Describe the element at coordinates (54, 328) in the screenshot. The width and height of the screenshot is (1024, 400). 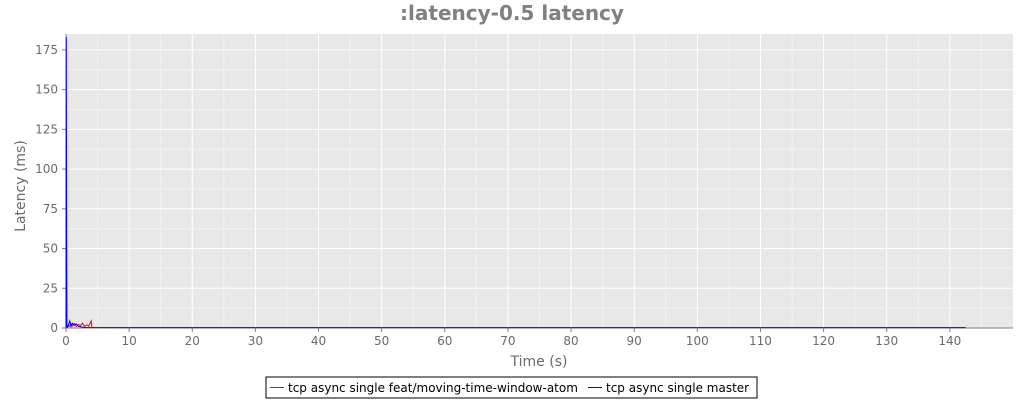
I see `y-tick-label: 0` at that location.